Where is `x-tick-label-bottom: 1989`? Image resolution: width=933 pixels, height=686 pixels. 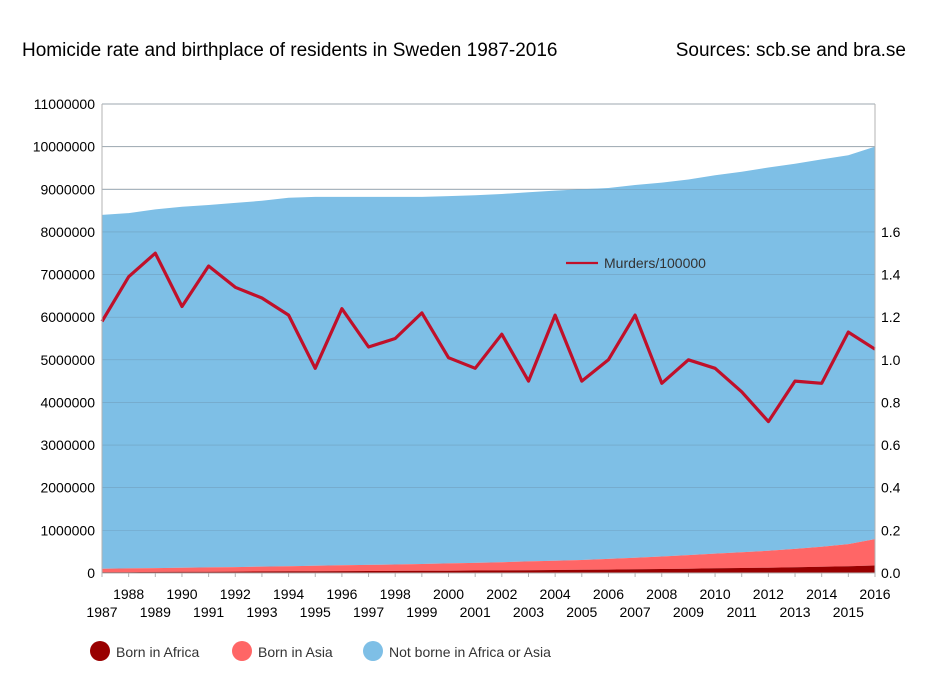 x-tick-label-bottom: 1989 is located at coordinates (155, 612).